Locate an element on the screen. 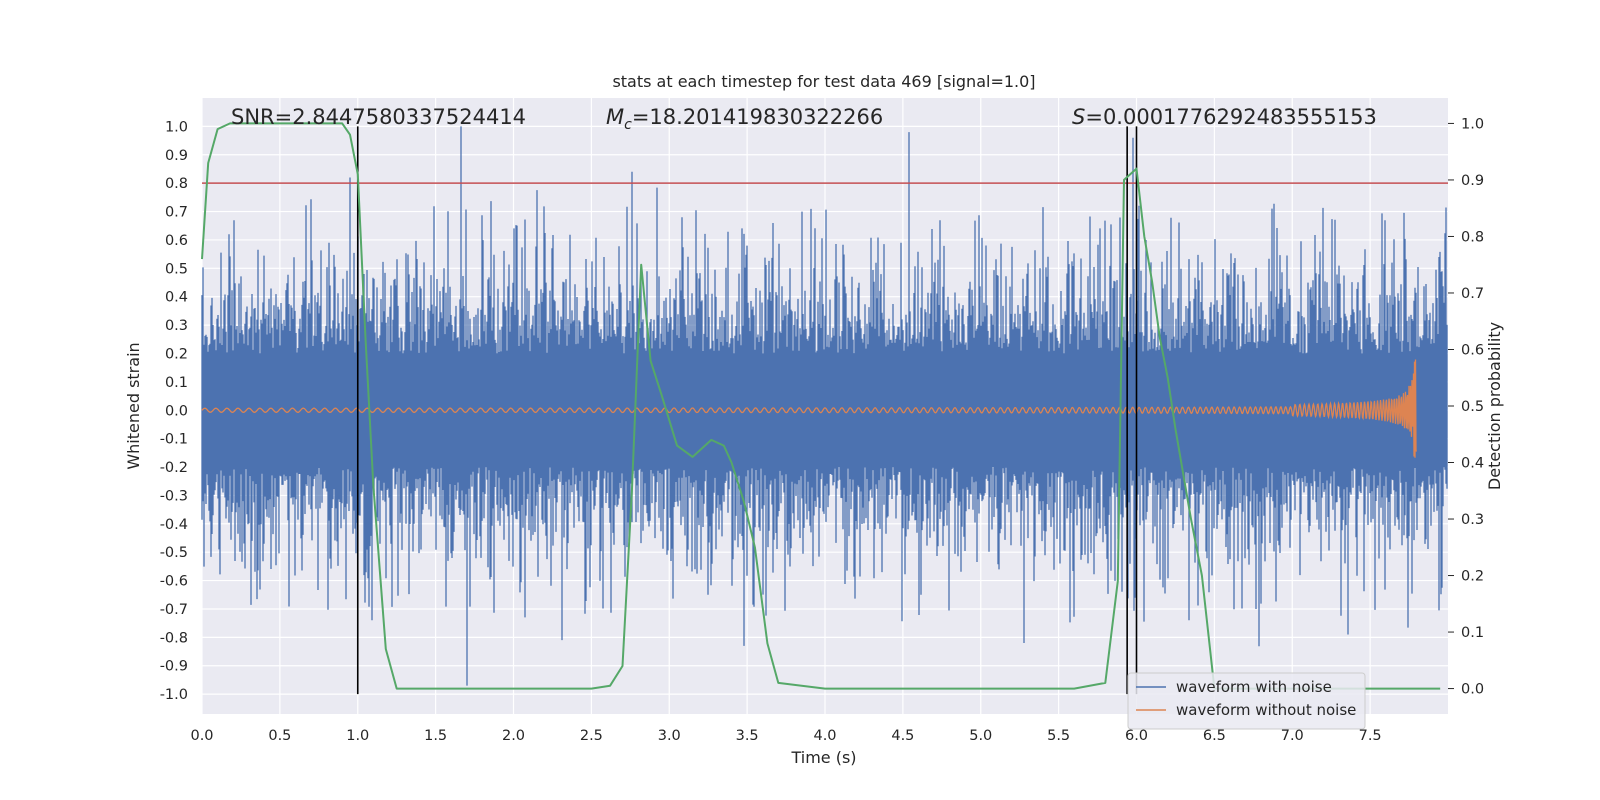 The image size is (1600, 800). y-tick-label: -0.1 is located at coordinates (174, 440).